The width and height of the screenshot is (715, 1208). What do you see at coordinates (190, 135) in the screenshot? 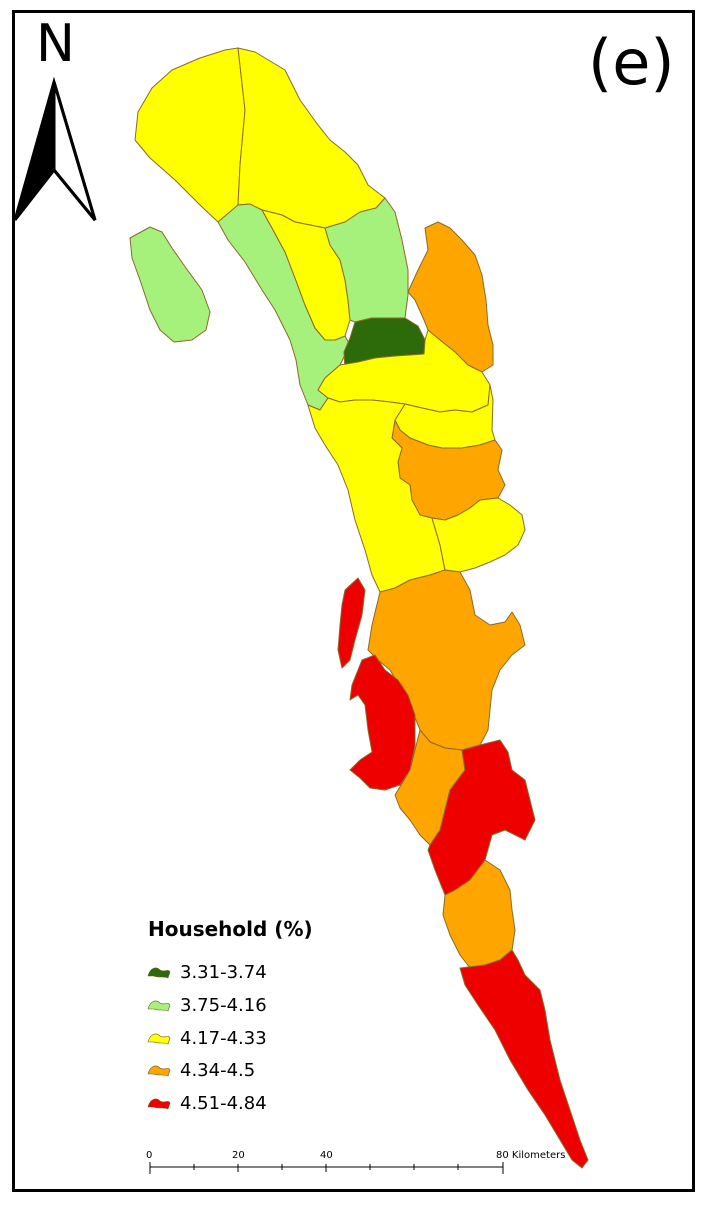
I see `region-north-west` at bounding box center [190, 135].